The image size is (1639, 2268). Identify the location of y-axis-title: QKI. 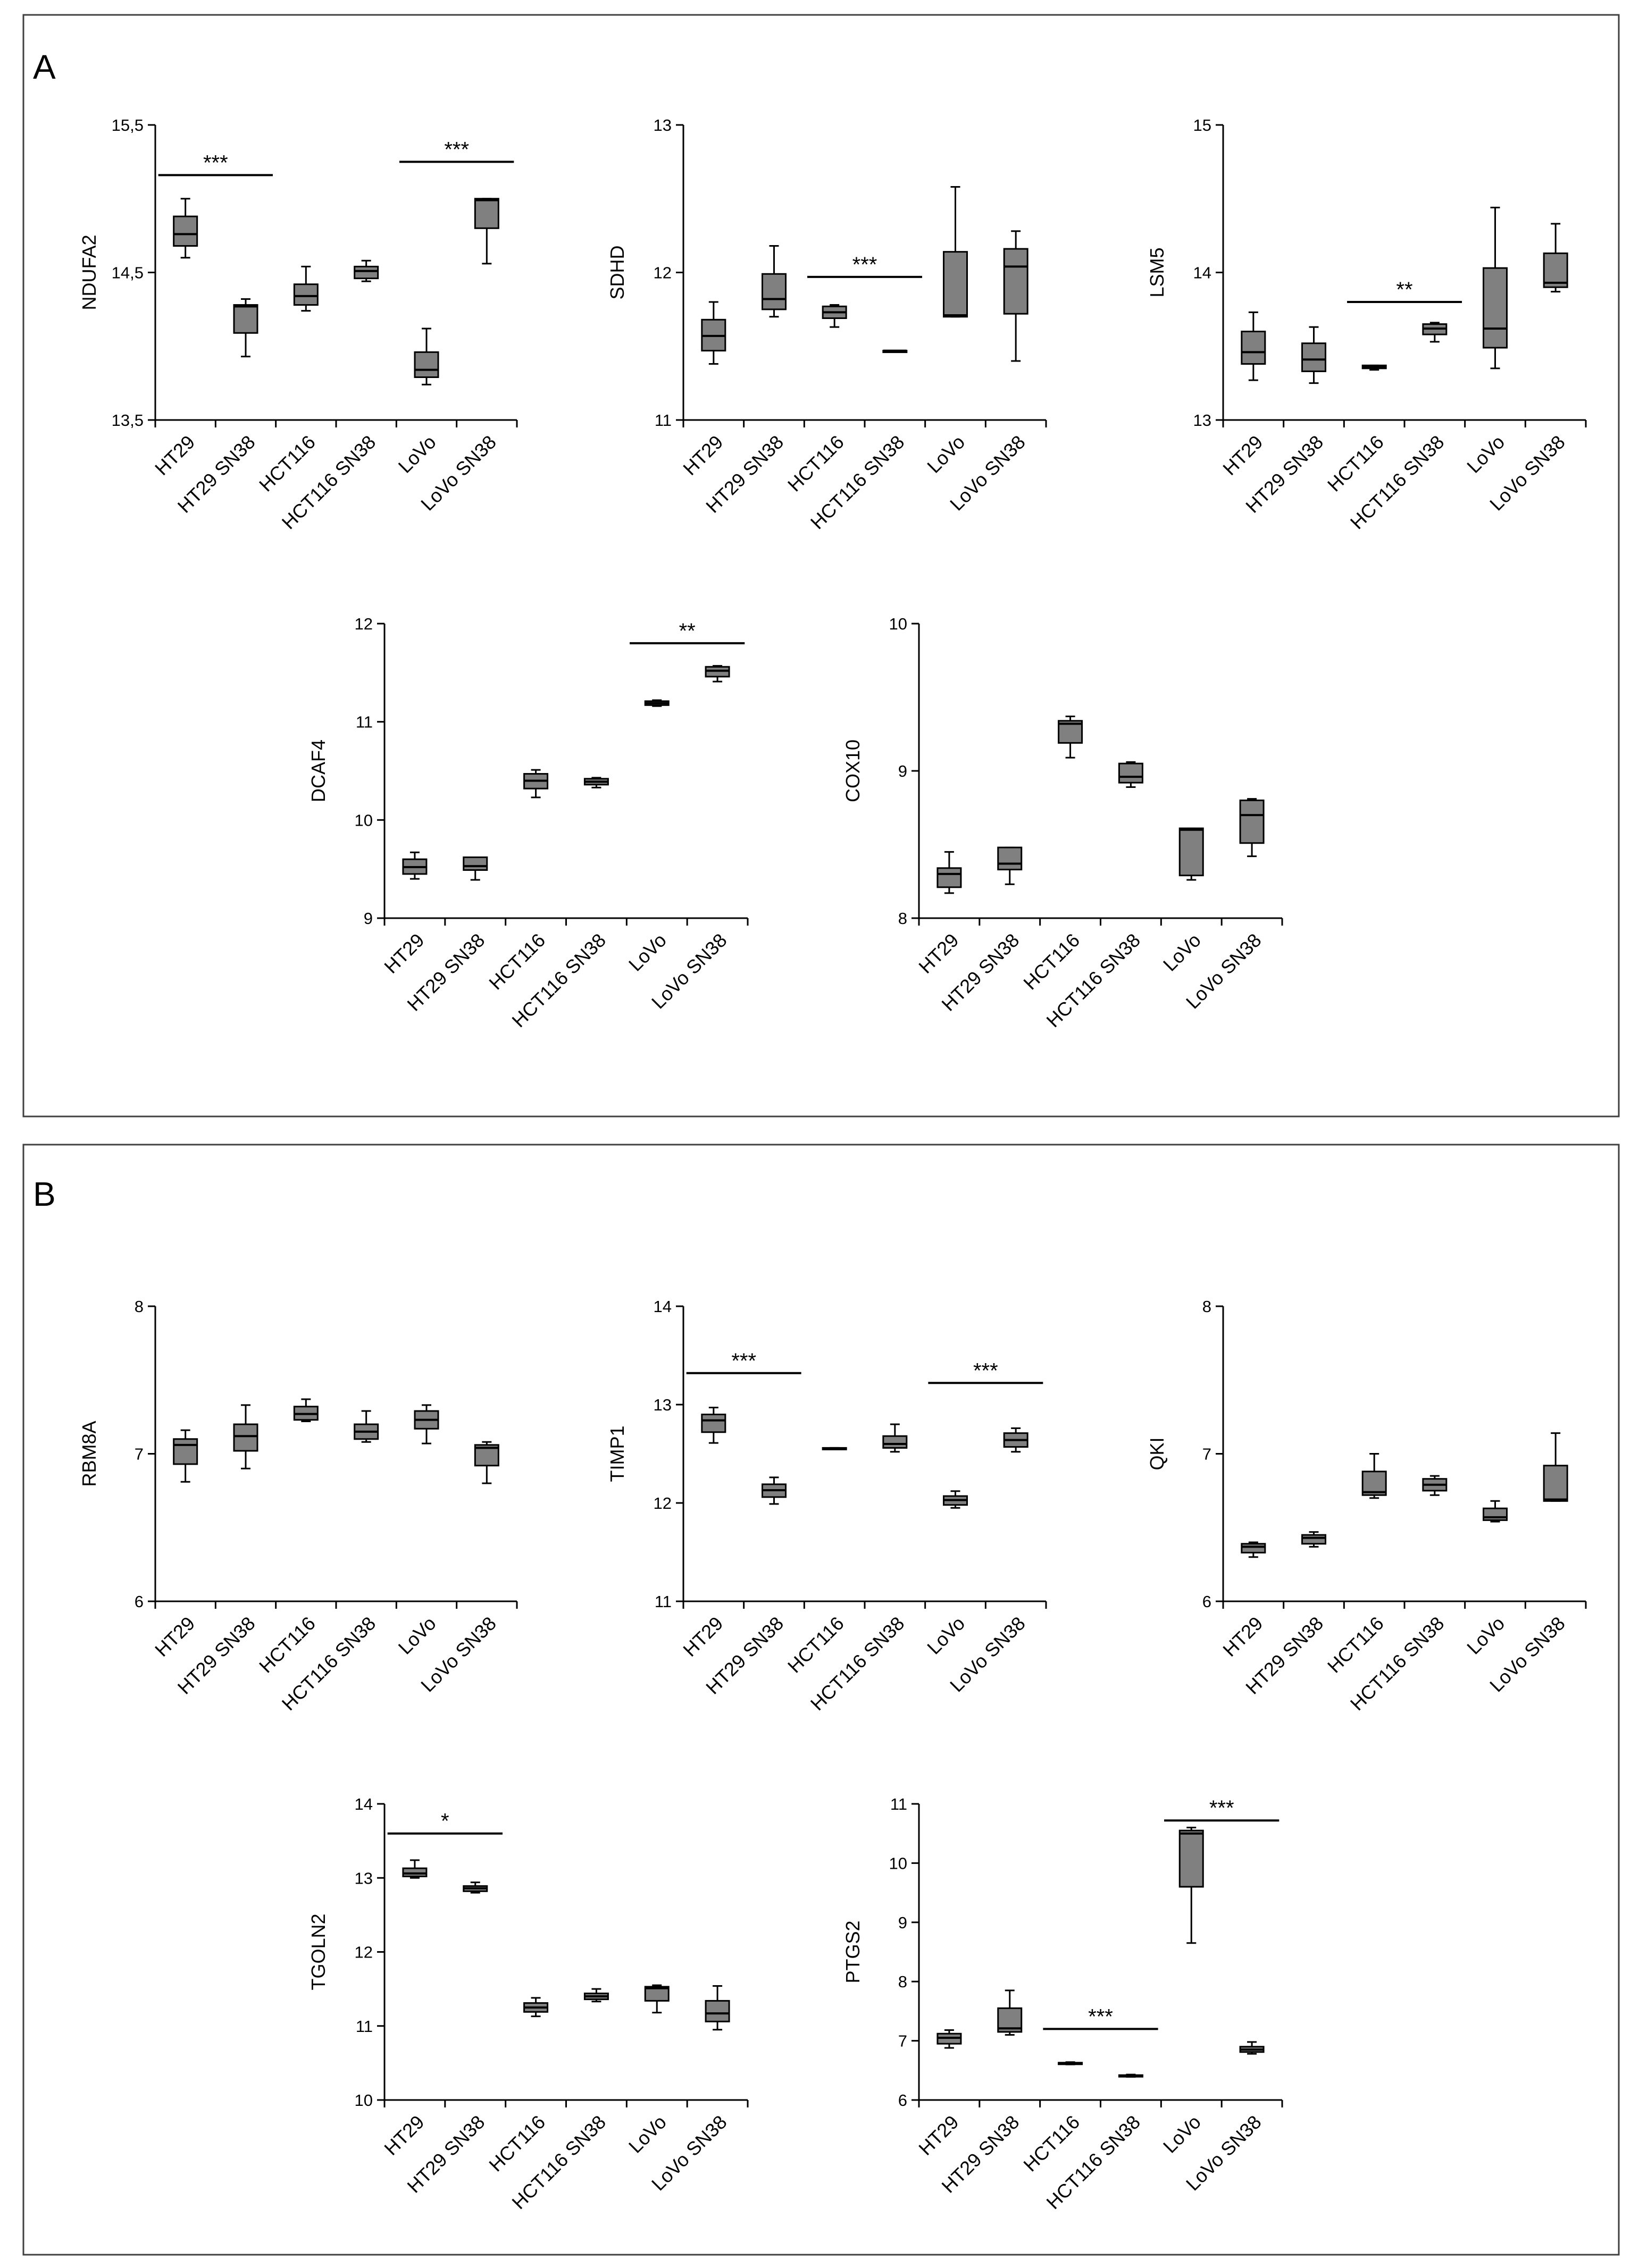
(1157, 1453).